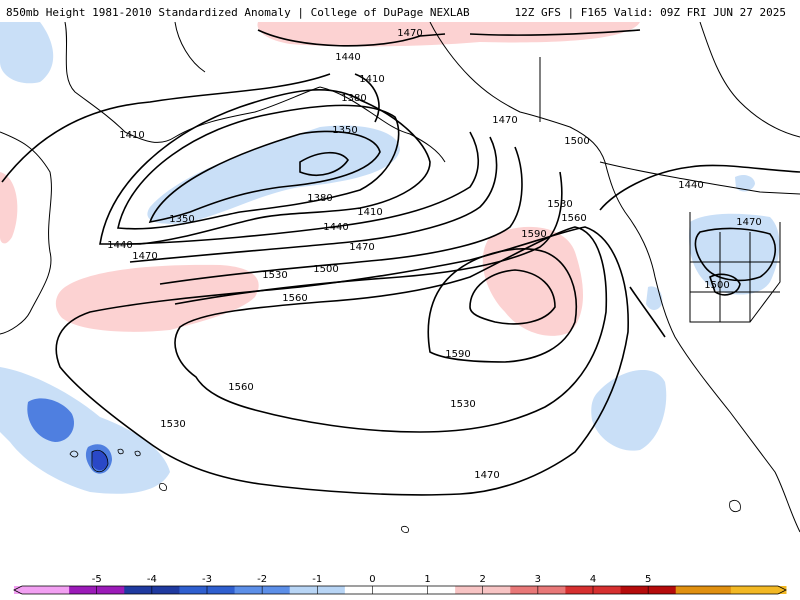  I want to click on colorbar-tick-label: -4, so click(152, 579).